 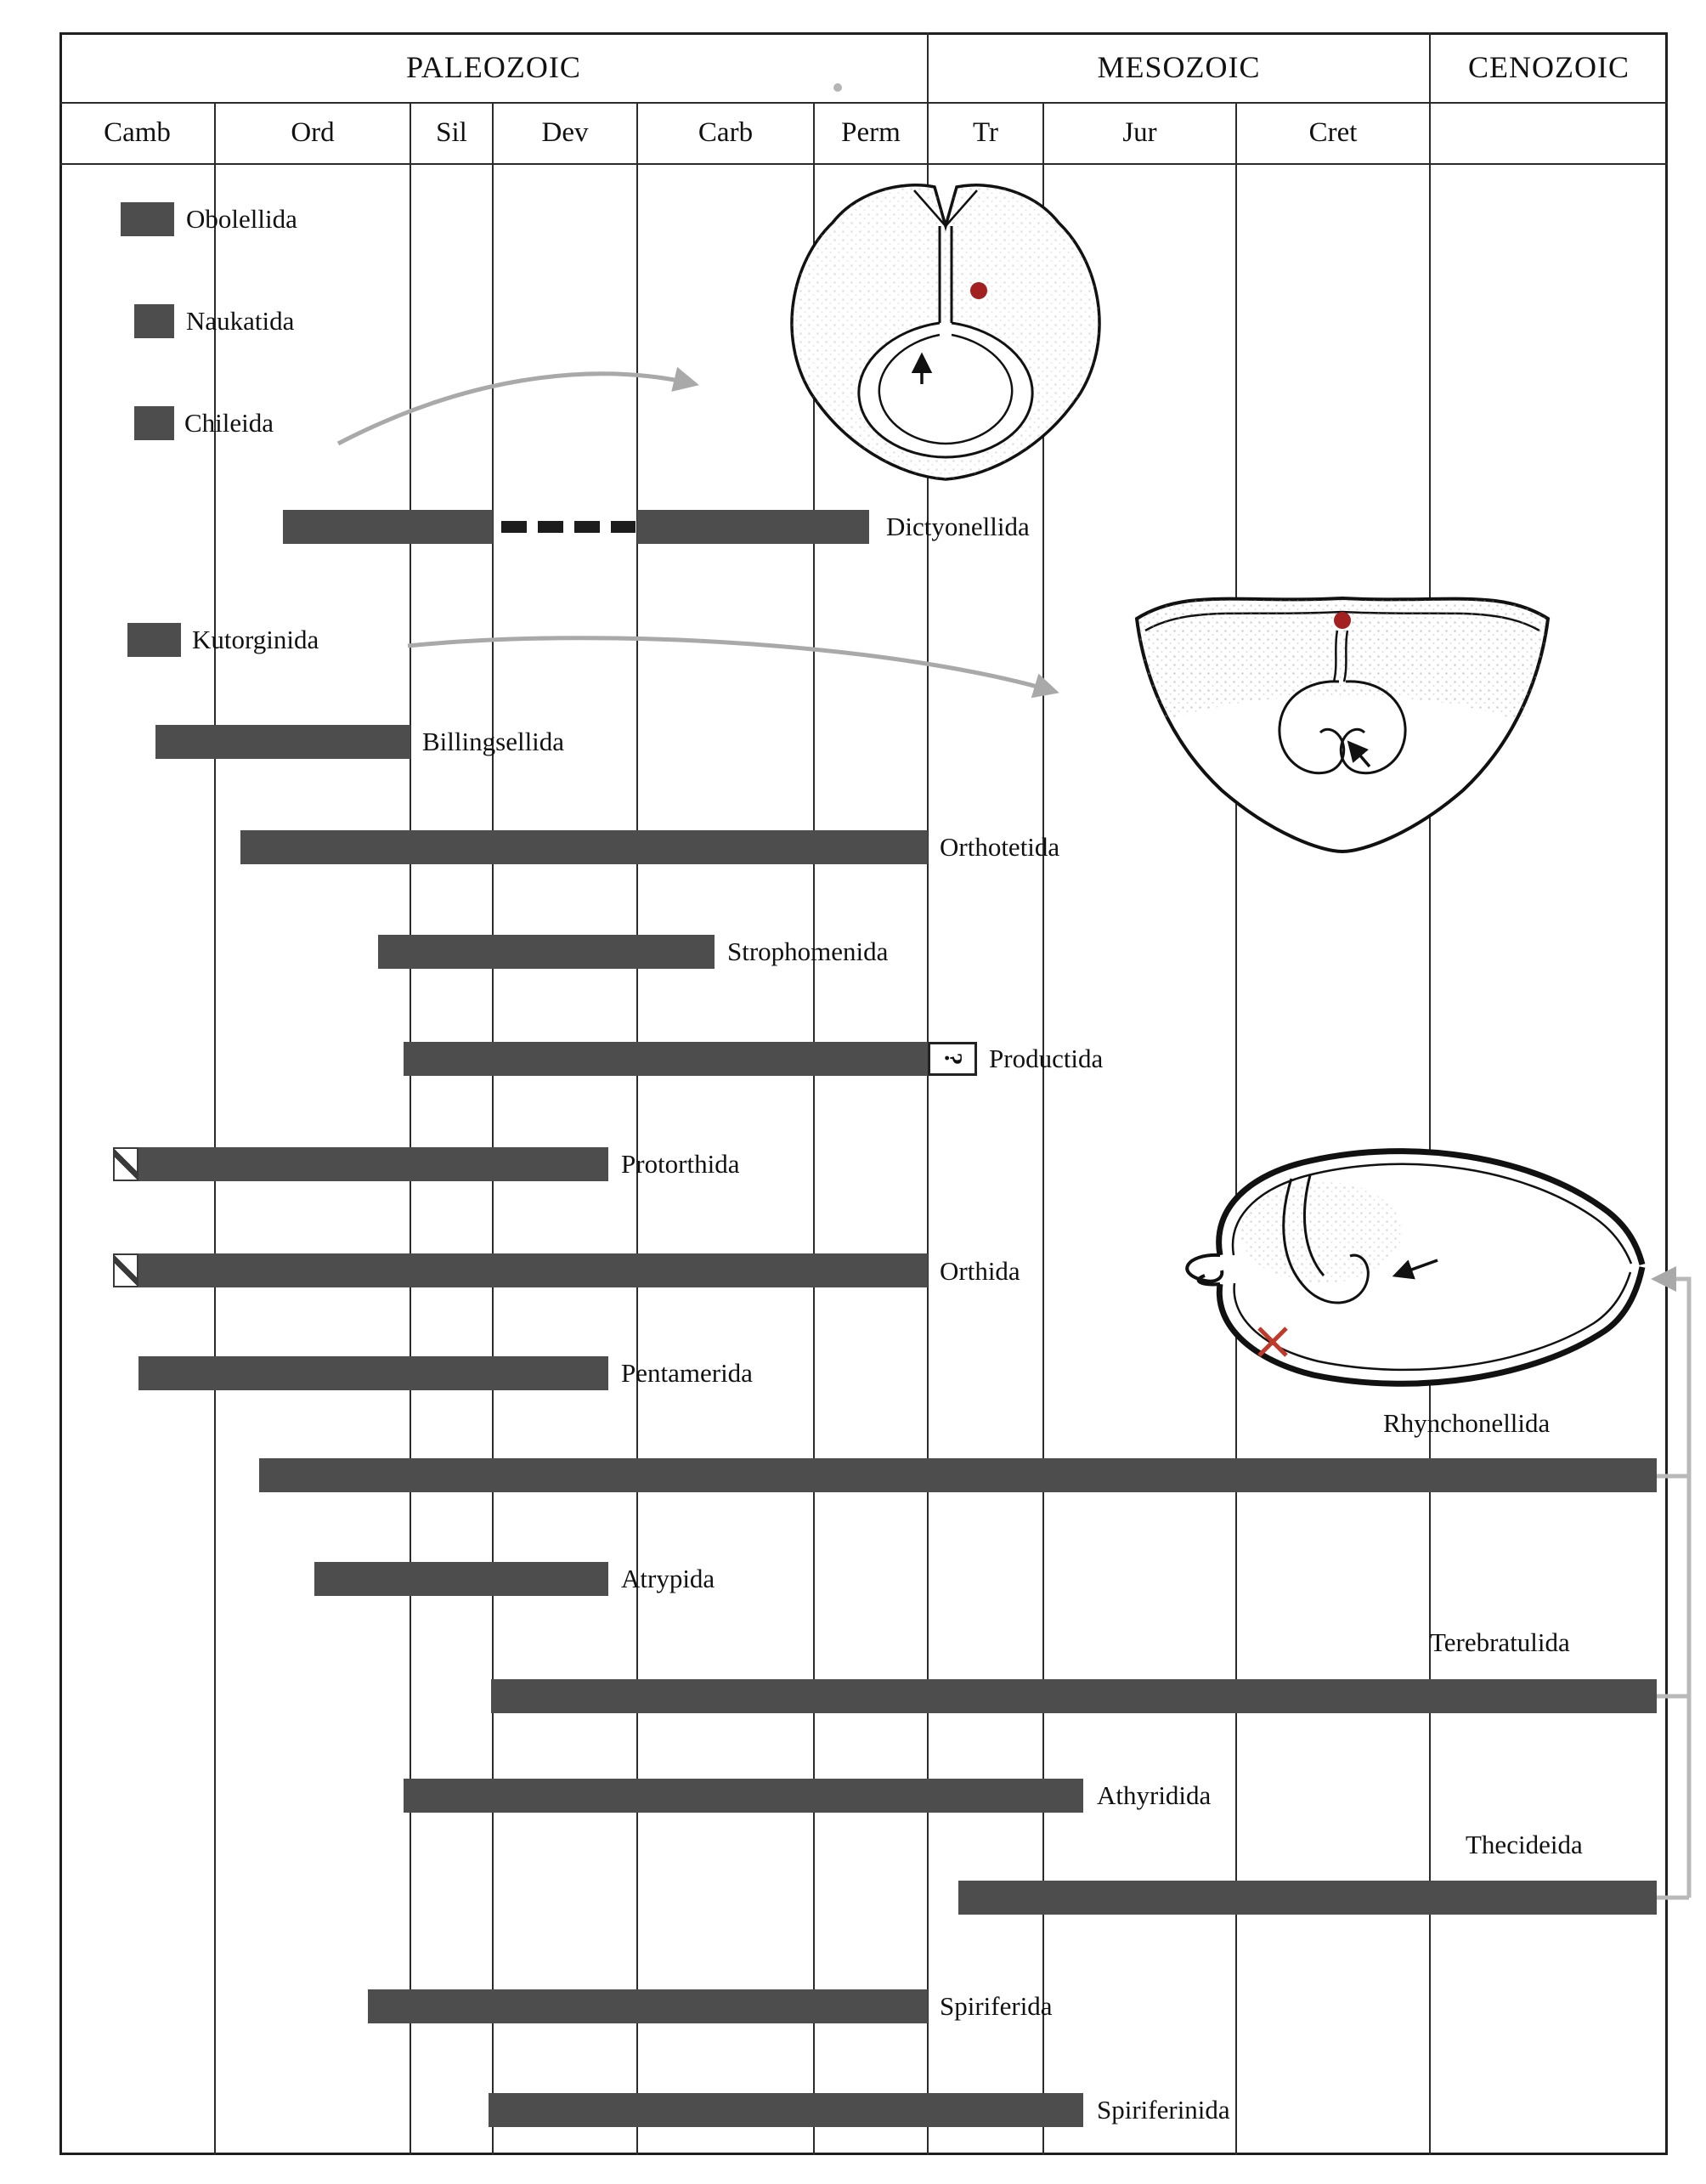 I want to click on era-header-paleozoic: PALEOZOIC, so click(x=494, y=67).